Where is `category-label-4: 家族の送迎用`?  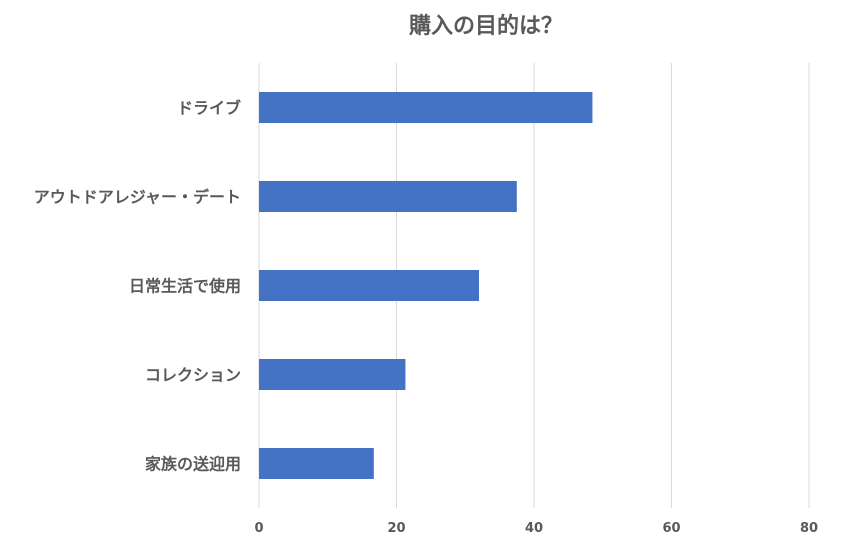
category-label-4: 家族の送迎用 is located at coordinates (193, 464).